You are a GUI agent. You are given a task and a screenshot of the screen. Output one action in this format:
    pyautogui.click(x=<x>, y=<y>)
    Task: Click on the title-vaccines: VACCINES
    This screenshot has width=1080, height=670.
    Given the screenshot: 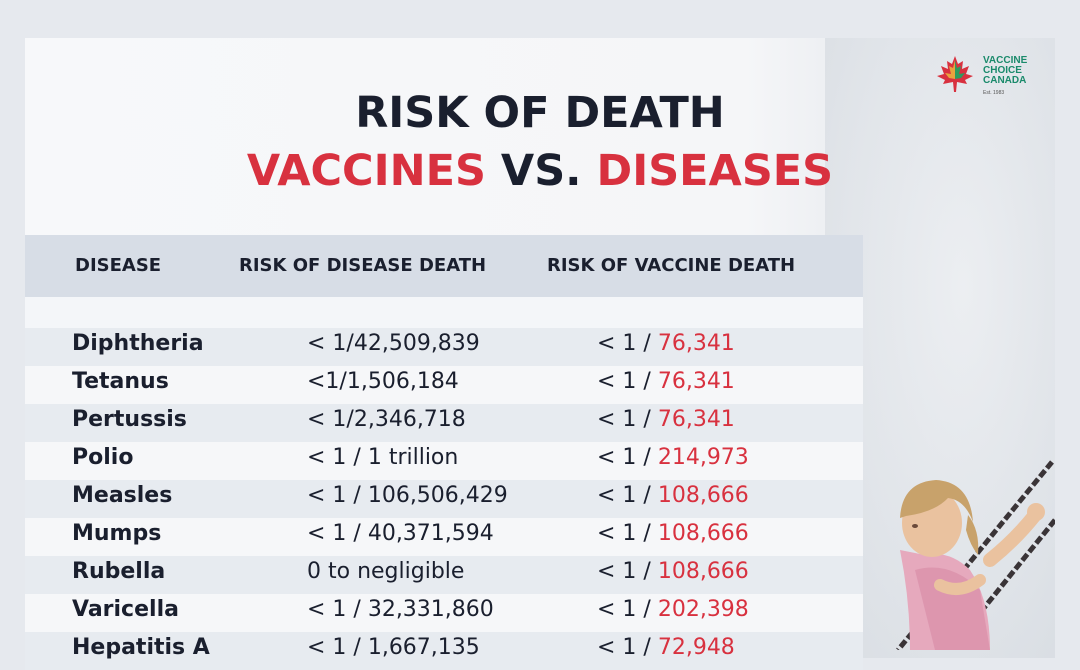 What is the action you would take?
    pyautogui.click(x=366, y=171)
    